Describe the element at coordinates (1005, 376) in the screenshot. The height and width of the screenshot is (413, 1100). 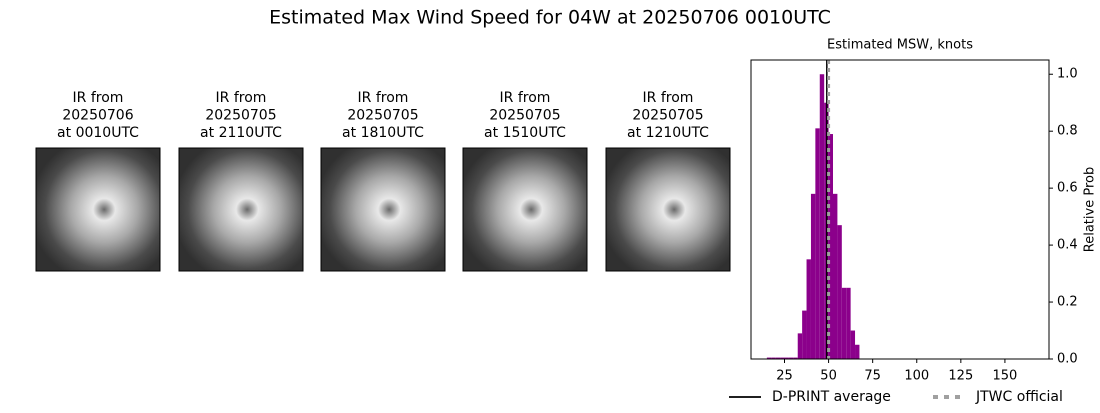
I see `x-tick-label: 150` at that location.